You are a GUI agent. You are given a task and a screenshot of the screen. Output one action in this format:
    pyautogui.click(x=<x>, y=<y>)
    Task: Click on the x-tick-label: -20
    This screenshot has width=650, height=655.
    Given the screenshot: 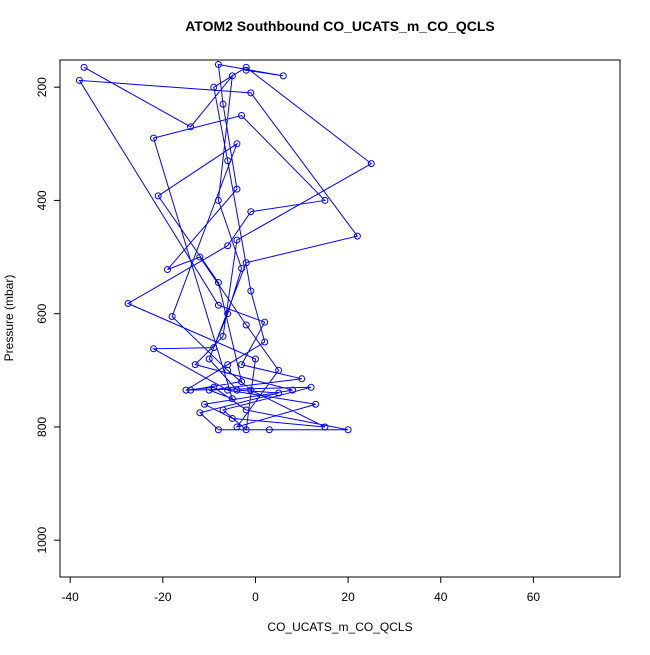 What is the action you would take?
    pyautogui.click(x=163, y=597)
    